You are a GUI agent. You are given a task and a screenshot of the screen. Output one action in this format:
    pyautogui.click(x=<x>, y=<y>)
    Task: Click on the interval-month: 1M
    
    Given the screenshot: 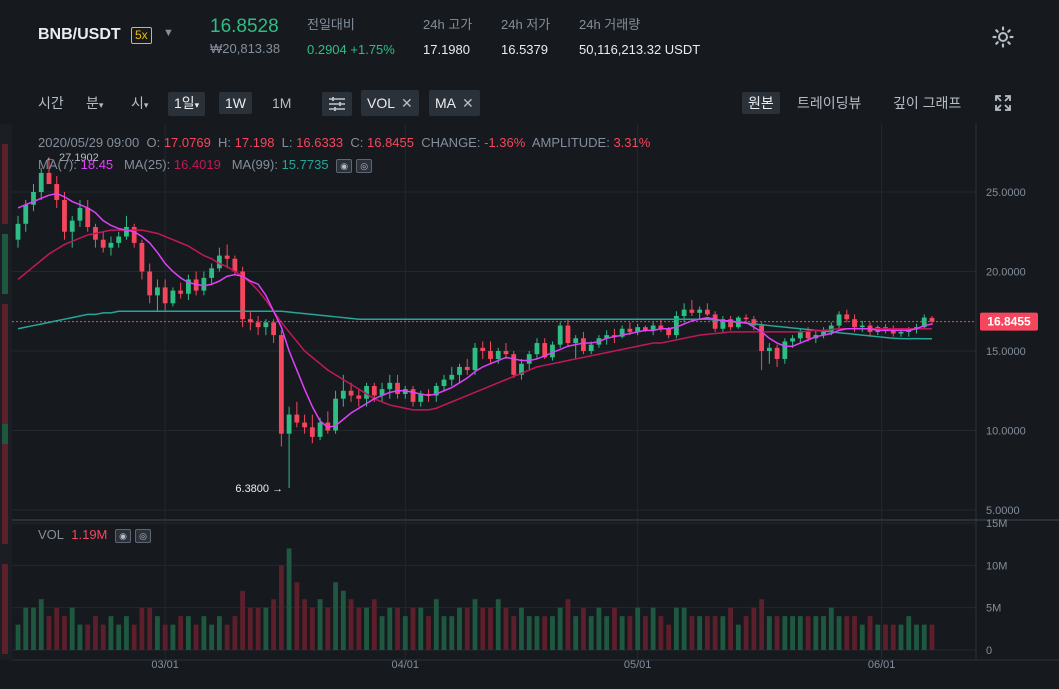 What is the action you would take?
    pyautogui.click(x=282, y=103)
    